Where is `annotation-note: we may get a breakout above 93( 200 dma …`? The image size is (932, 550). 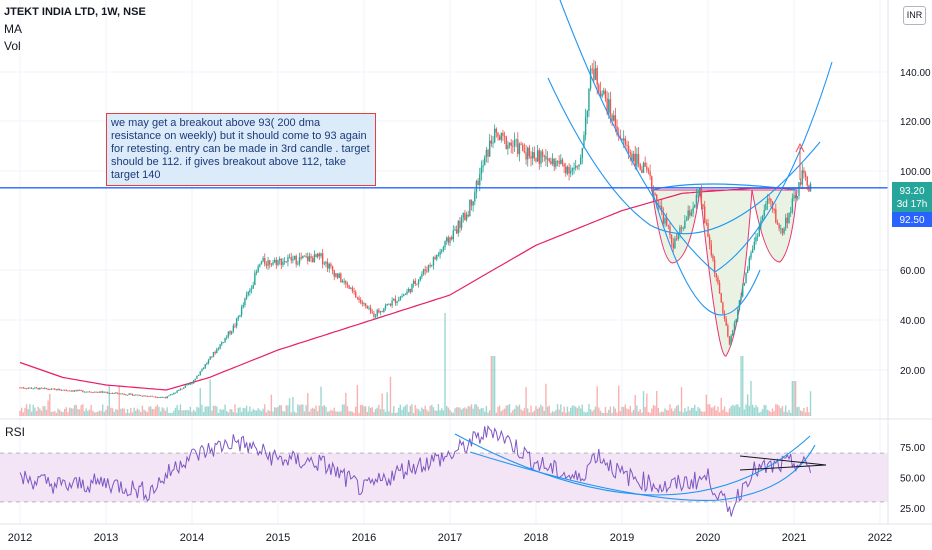
annotation-note: we may get a breakout above 93( 200 dma … is located at coordinates (241, 149).